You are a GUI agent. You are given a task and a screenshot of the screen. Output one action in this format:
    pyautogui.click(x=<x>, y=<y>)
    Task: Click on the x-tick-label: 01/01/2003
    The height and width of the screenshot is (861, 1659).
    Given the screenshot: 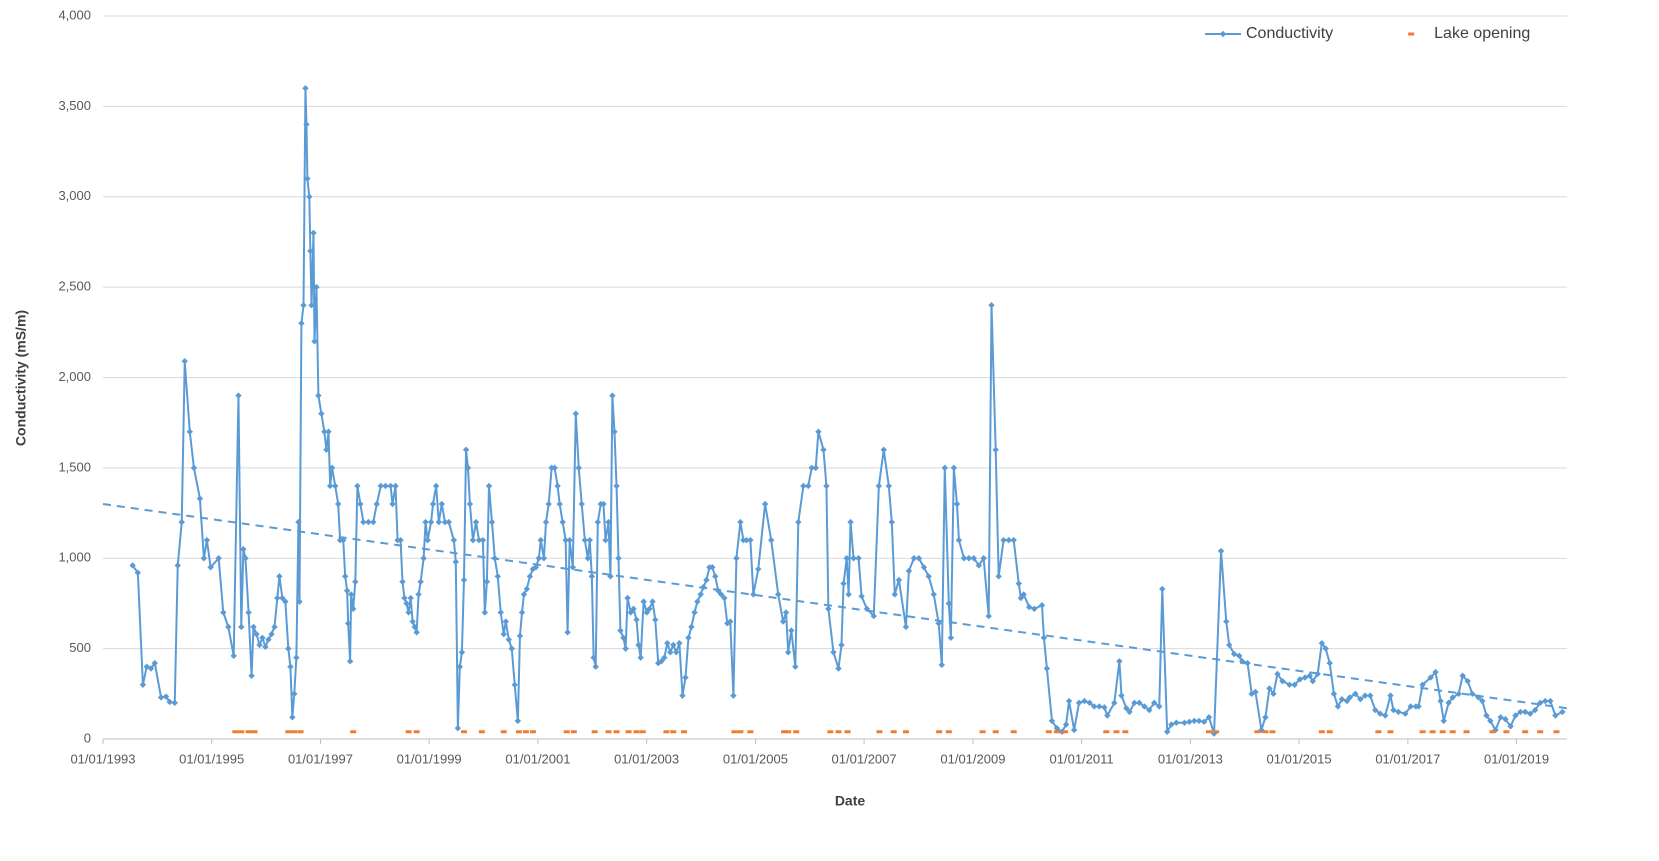 What is the action you would take?
    pyautogui.click(x=646, y=758)
    